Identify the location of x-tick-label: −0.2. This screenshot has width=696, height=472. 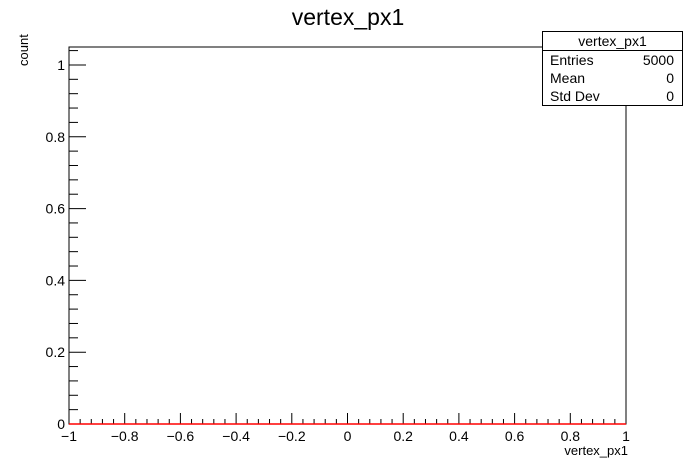
(292, 436).